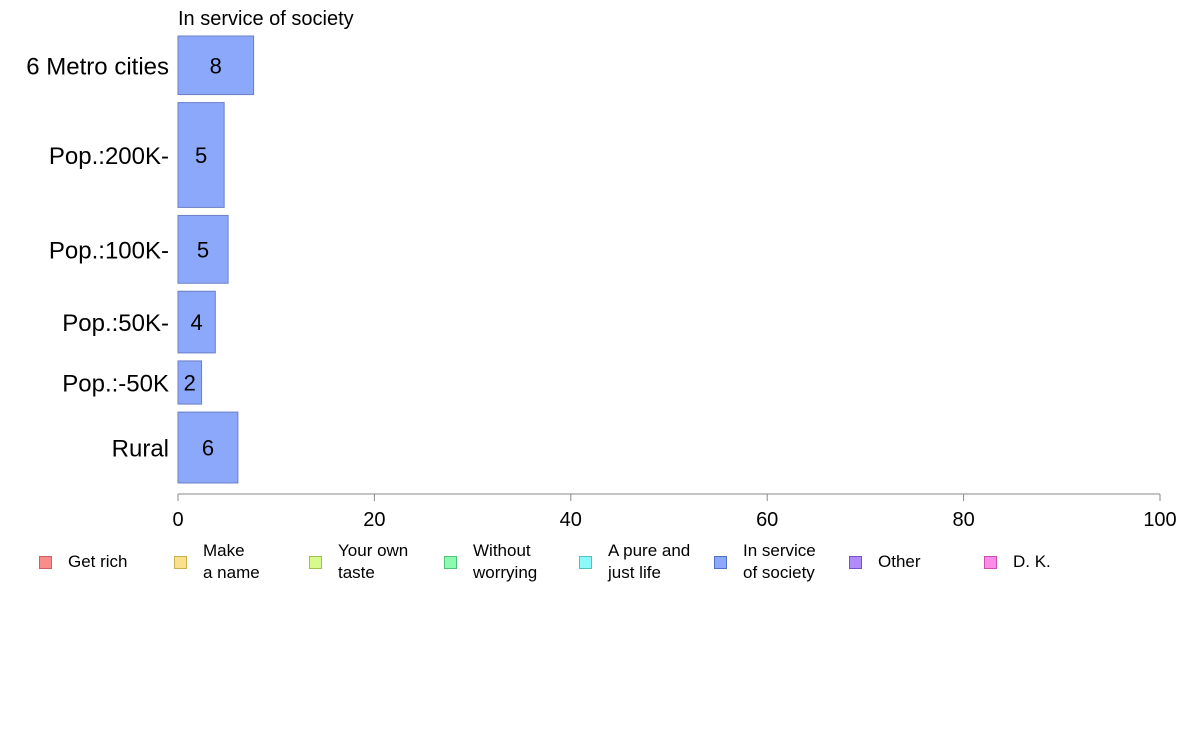  What do you see at coordinates (373, 561) in the screenshot?
I see `legend-label: Your own taste` at bounding box center [373, 561].